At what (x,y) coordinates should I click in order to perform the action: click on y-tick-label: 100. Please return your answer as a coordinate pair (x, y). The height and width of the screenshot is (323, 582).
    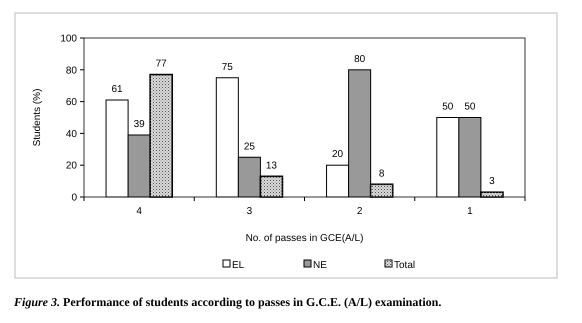
    Looking at the image, I should click on (69, 39).